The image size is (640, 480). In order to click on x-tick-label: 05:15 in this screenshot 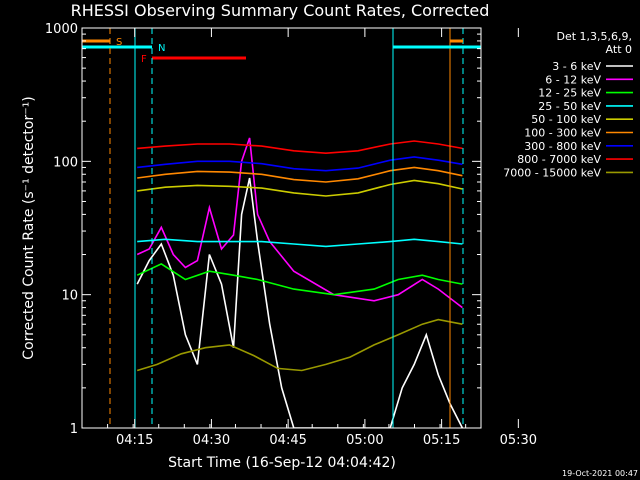, I will do `click(441, 440)`.